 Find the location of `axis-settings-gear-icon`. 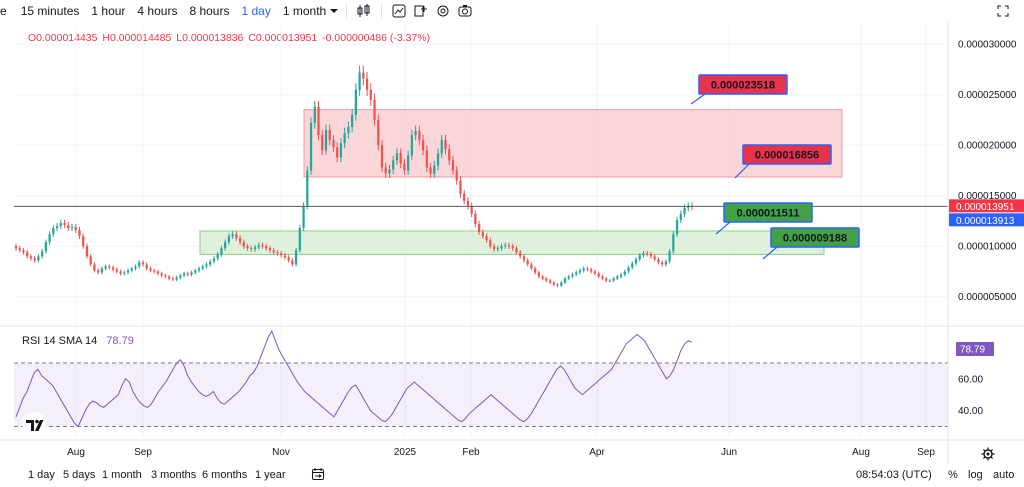

axis-settings-gear-icon is located at coordinates (988, 454).